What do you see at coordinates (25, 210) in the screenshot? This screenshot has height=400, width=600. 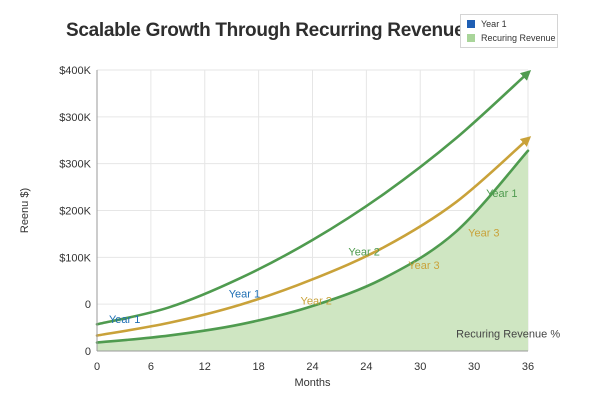 I see `y-axis-title: Reenu $)` at bounding box center [25, 210].